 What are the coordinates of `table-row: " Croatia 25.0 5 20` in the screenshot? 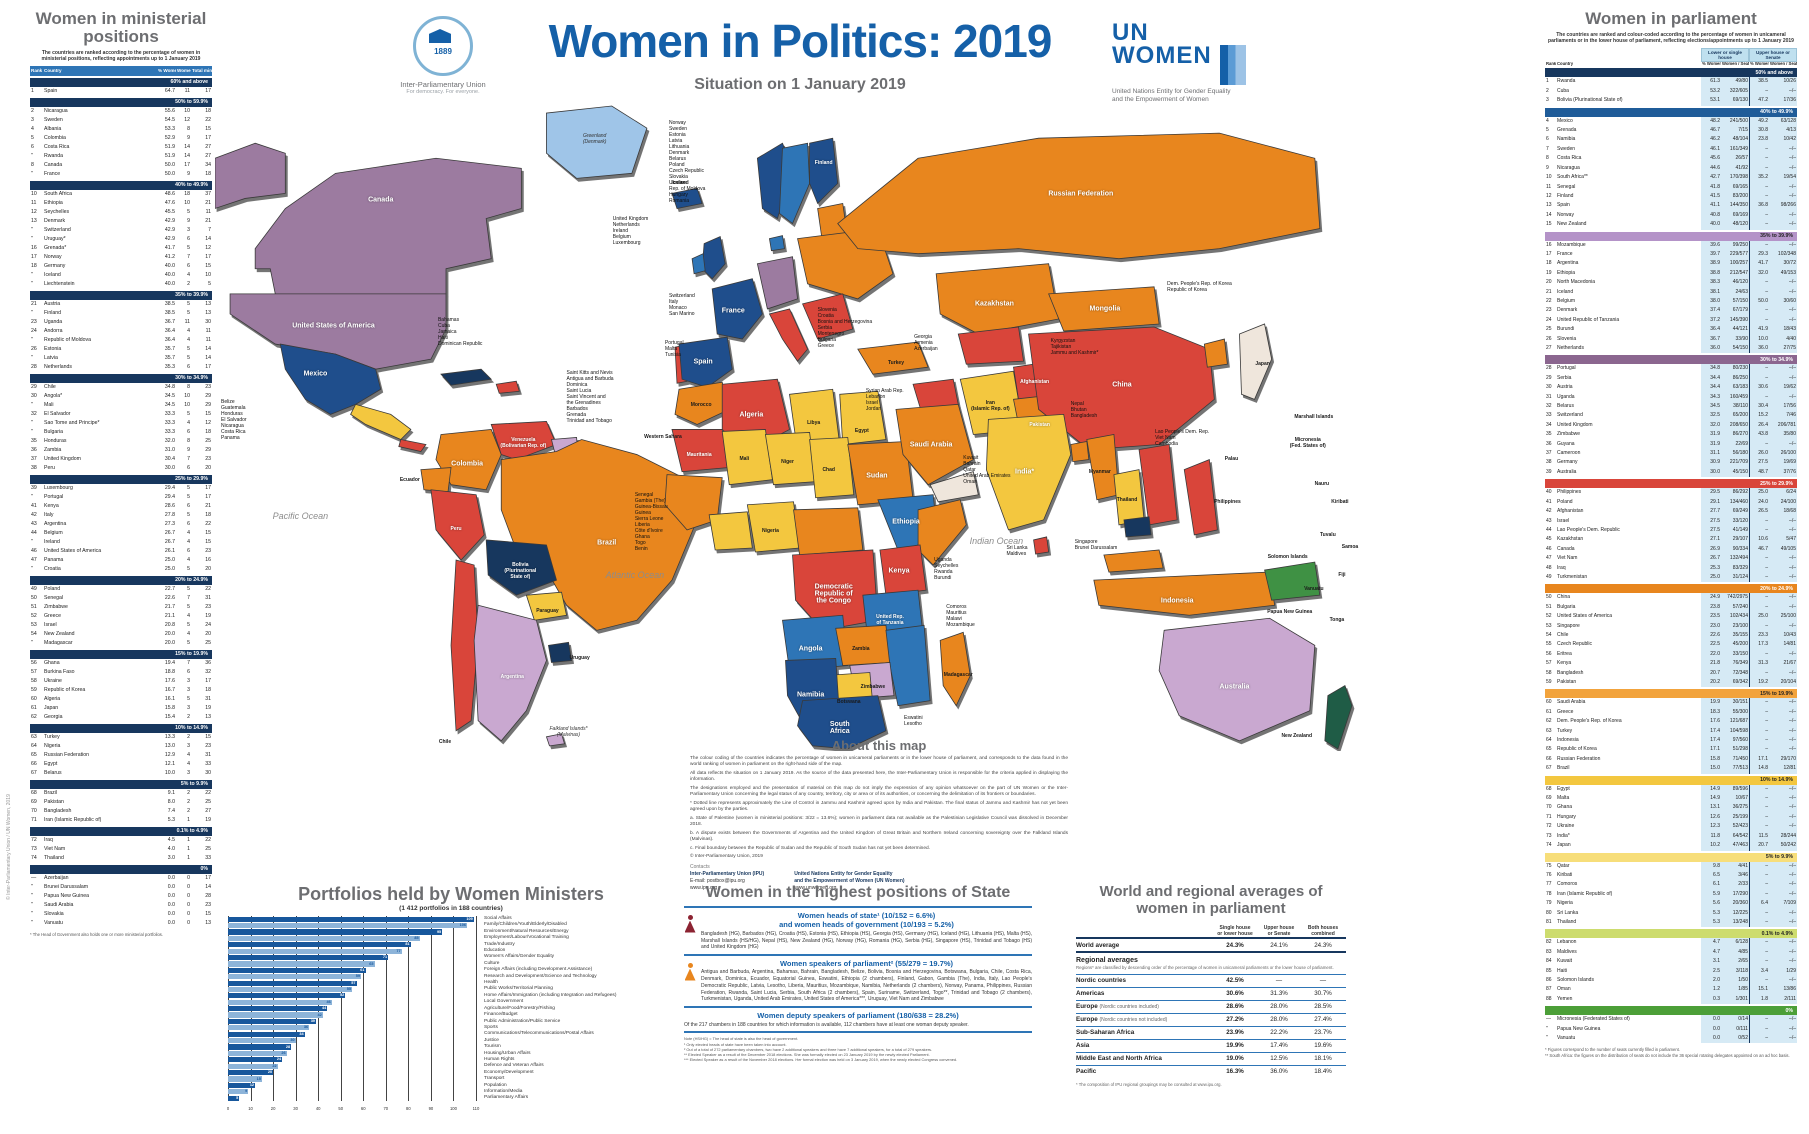 It's located at (121, 569).